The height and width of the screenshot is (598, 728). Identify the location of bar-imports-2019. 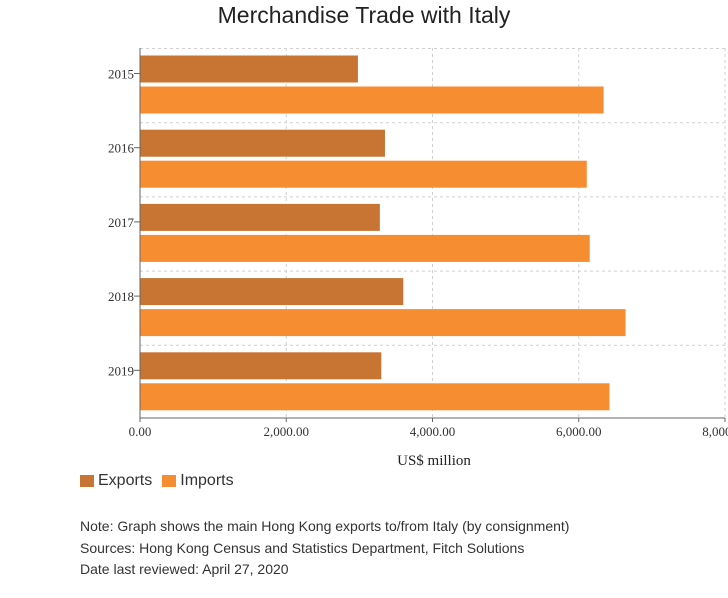
(375, 397).